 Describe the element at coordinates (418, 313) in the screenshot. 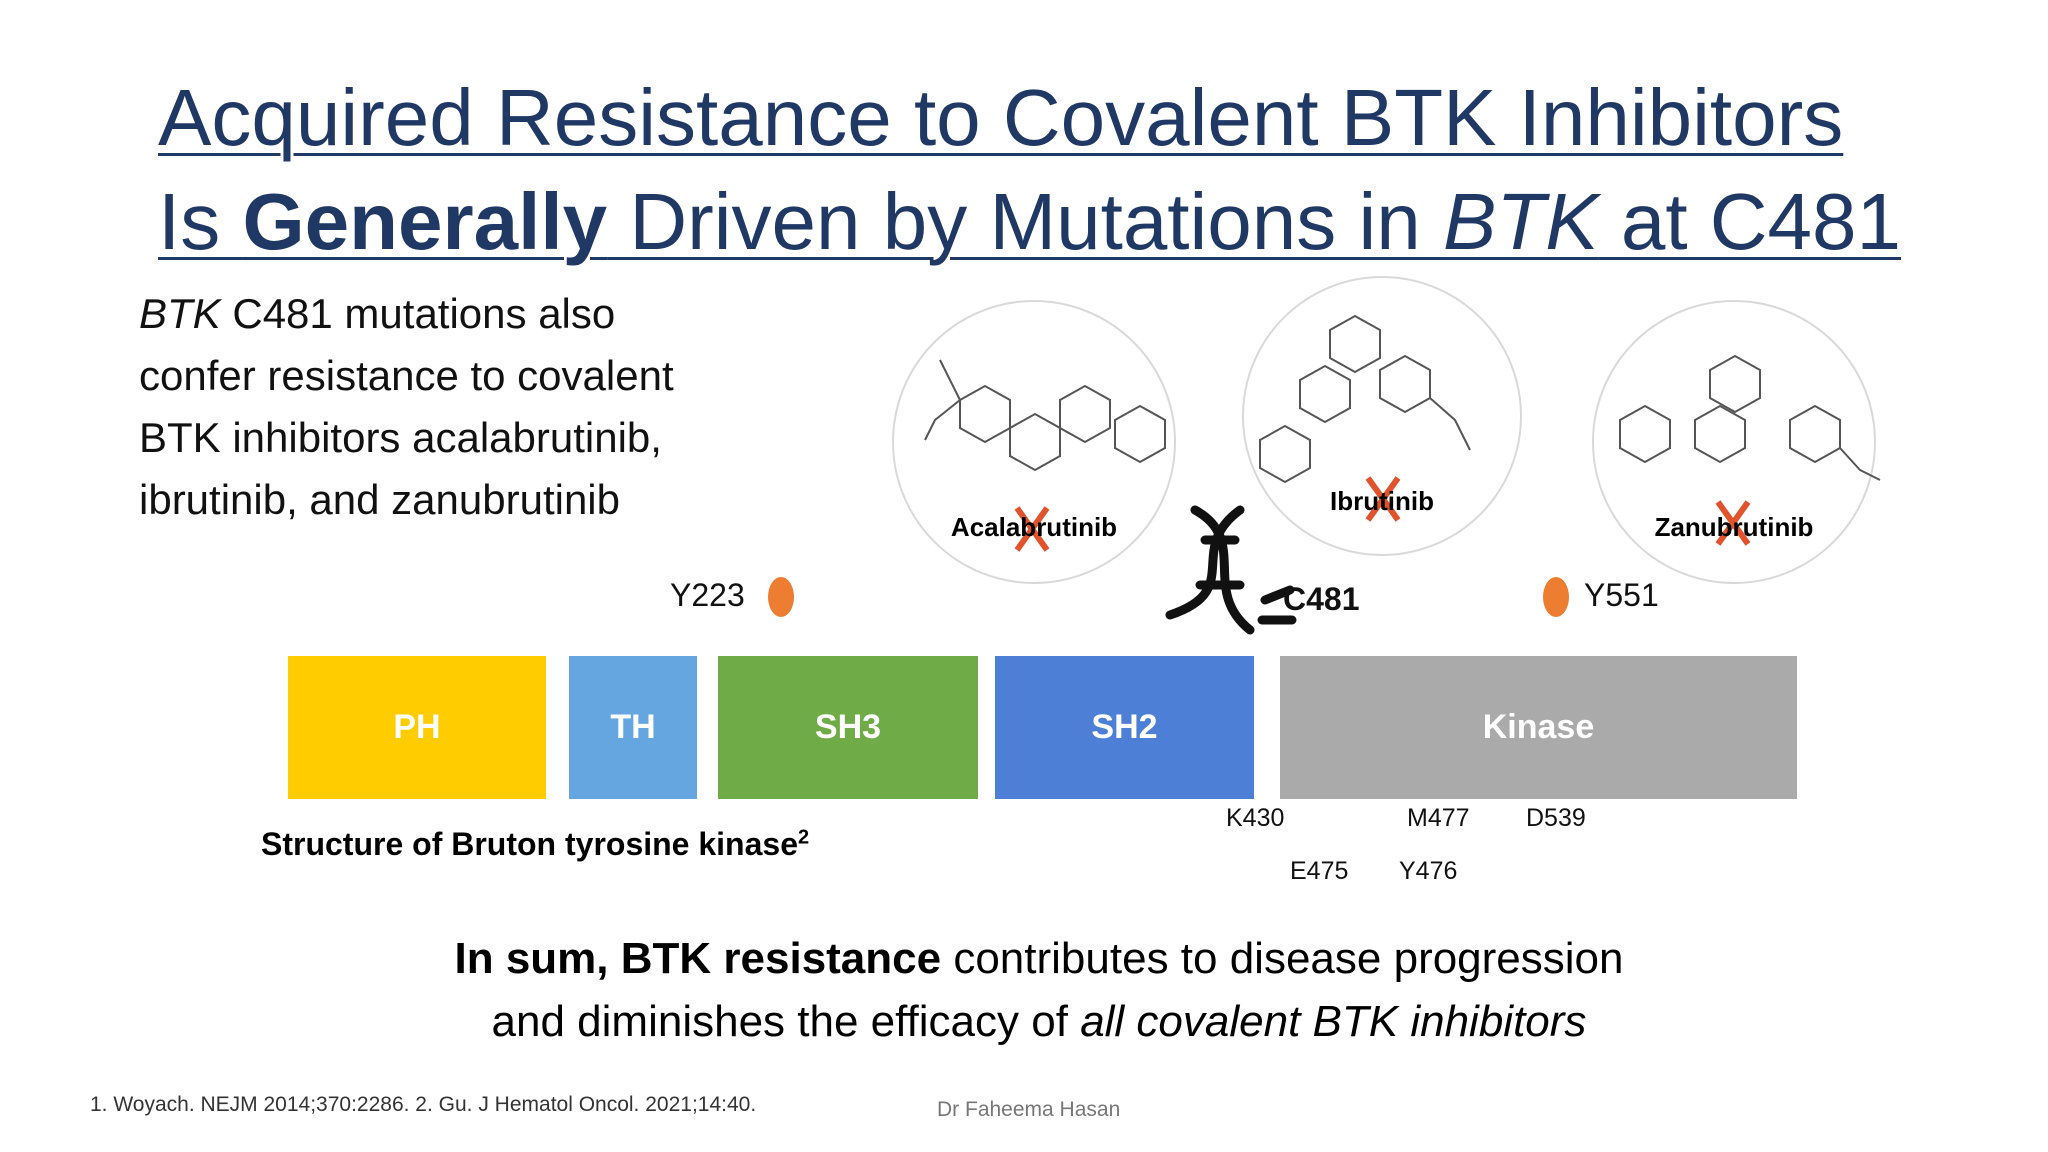

I see `body-text: C481 mutations also` at that location.